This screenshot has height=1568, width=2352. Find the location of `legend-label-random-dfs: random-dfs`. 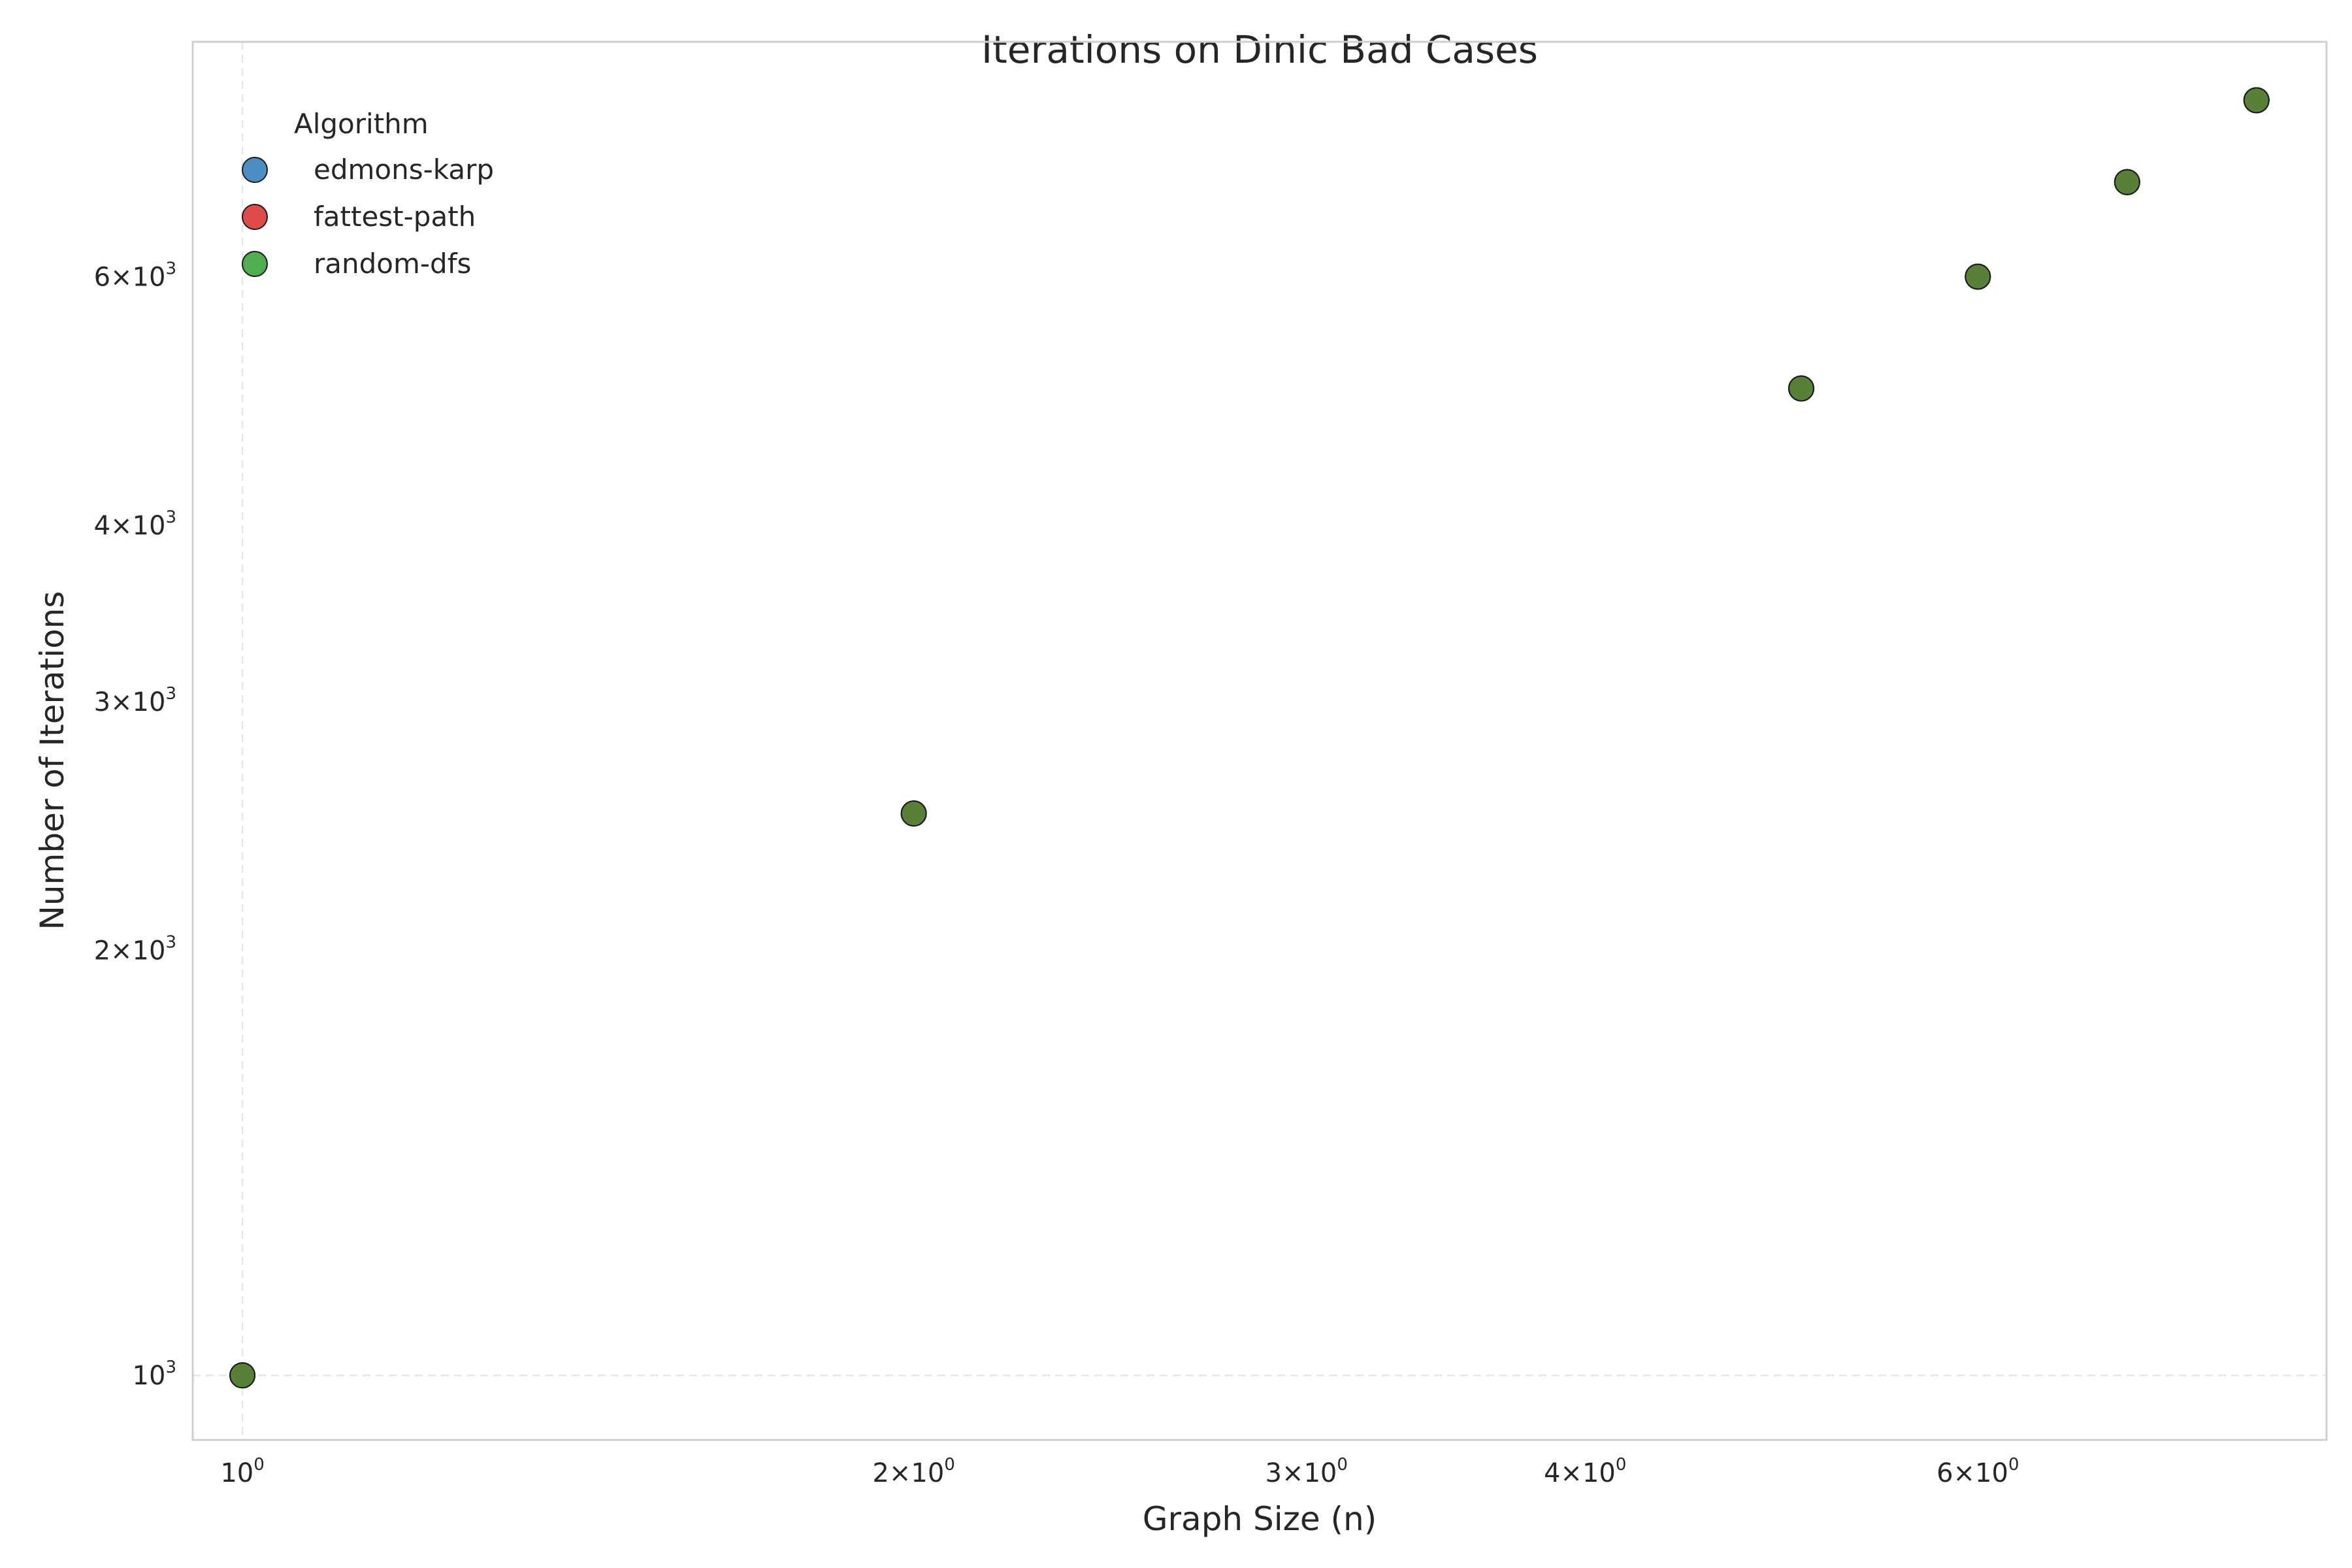

legend-label-random-dfs: random-dfs is located at coordinates (392, 264).